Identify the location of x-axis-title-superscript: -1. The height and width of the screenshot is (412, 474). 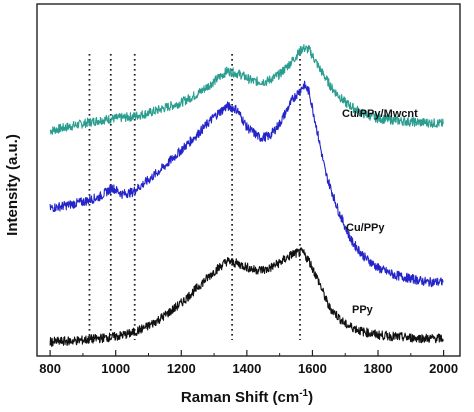
(303, 393).